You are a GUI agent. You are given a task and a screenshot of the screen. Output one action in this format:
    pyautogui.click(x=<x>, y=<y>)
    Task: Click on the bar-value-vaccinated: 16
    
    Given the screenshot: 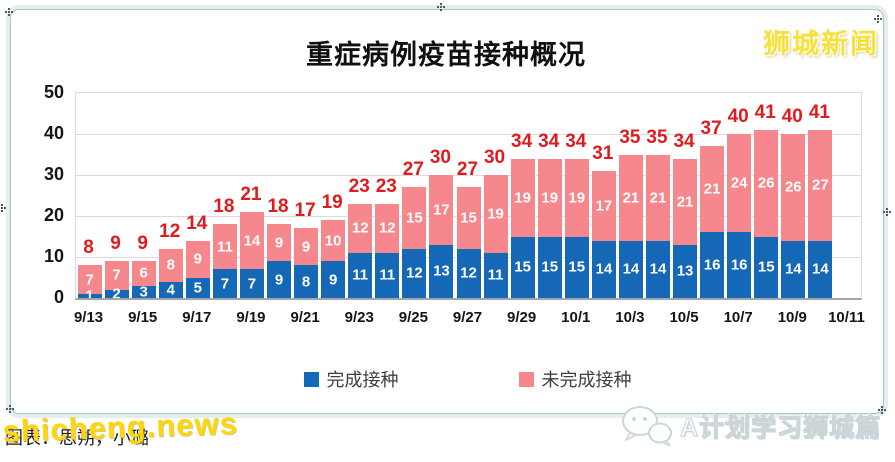 What is the action you would take?
    pyautogui.click(x=712, y=265)
    